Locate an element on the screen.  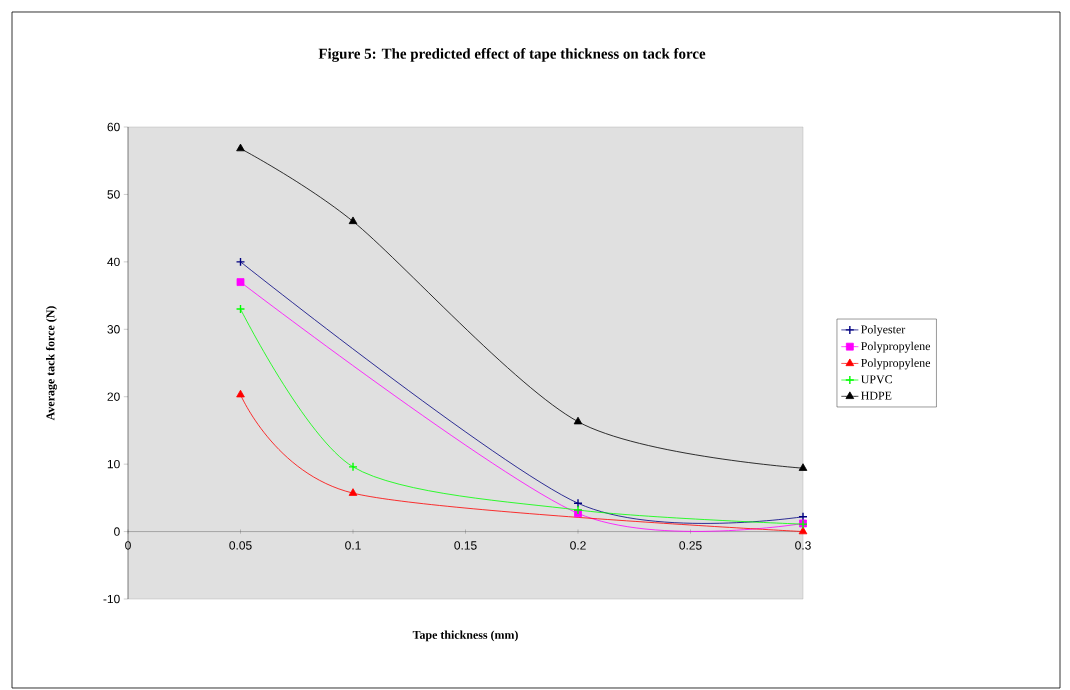
y-tick-label: 0 is located at coordinates (117, 531).